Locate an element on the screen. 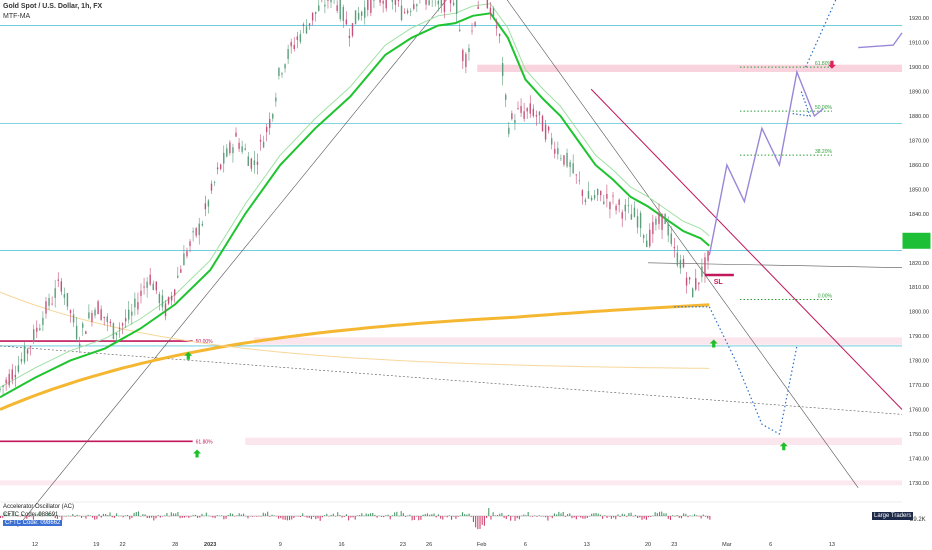 This screenshot has width=932, height=550. oscillator-value-label: 29.2K is located at coordinates (918, 520).